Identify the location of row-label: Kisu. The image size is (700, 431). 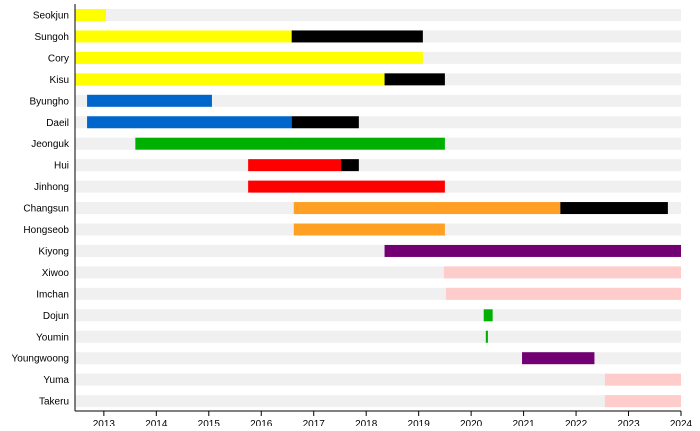
(59, 80).